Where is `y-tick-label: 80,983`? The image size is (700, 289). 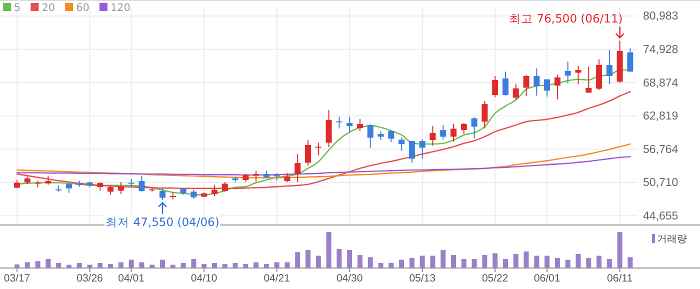 y-tick-label: 80,983 is located at coordinates (660, 16).